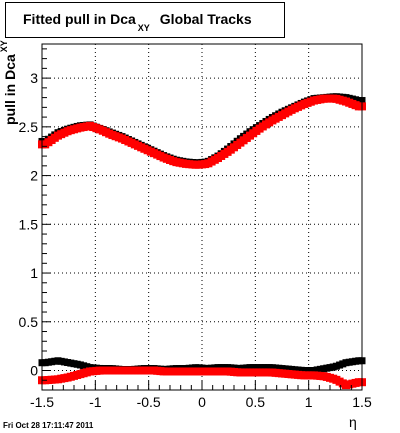  Describe the element at coordinates (34, 78) in the screenshot. I see `y-tick-label: 3` at that location.